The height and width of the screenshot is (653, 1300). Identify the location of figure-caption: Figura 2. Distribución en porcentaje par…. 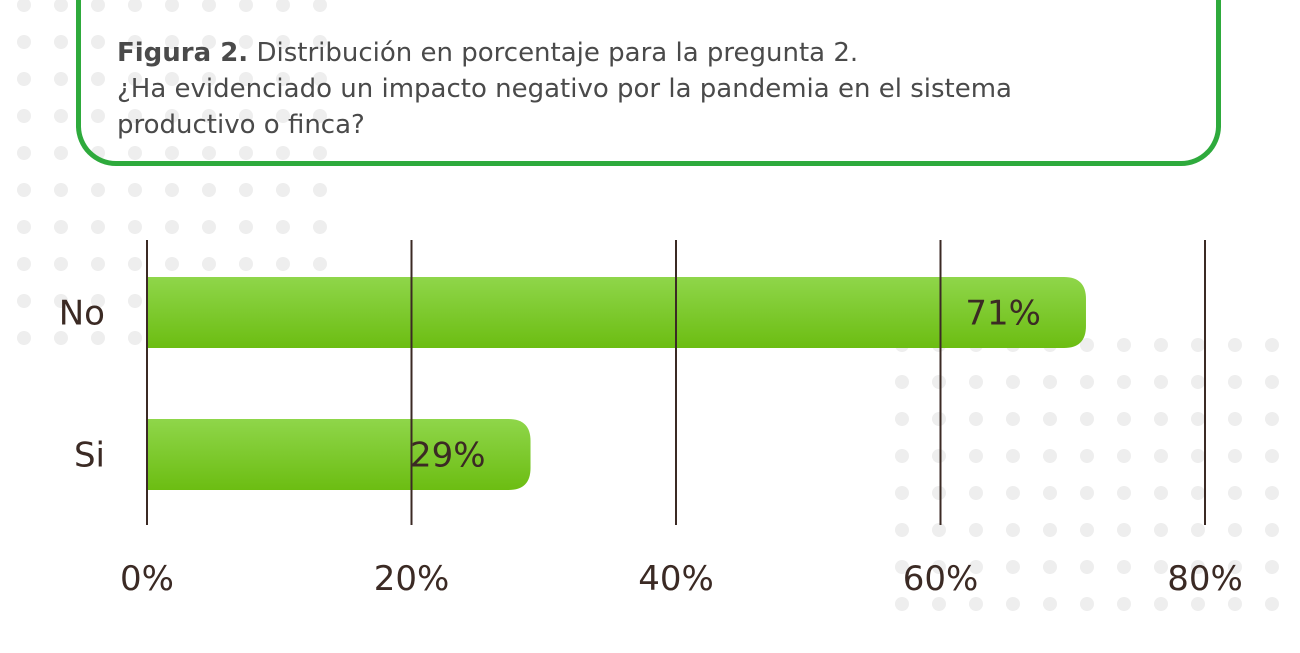
(657, 89).